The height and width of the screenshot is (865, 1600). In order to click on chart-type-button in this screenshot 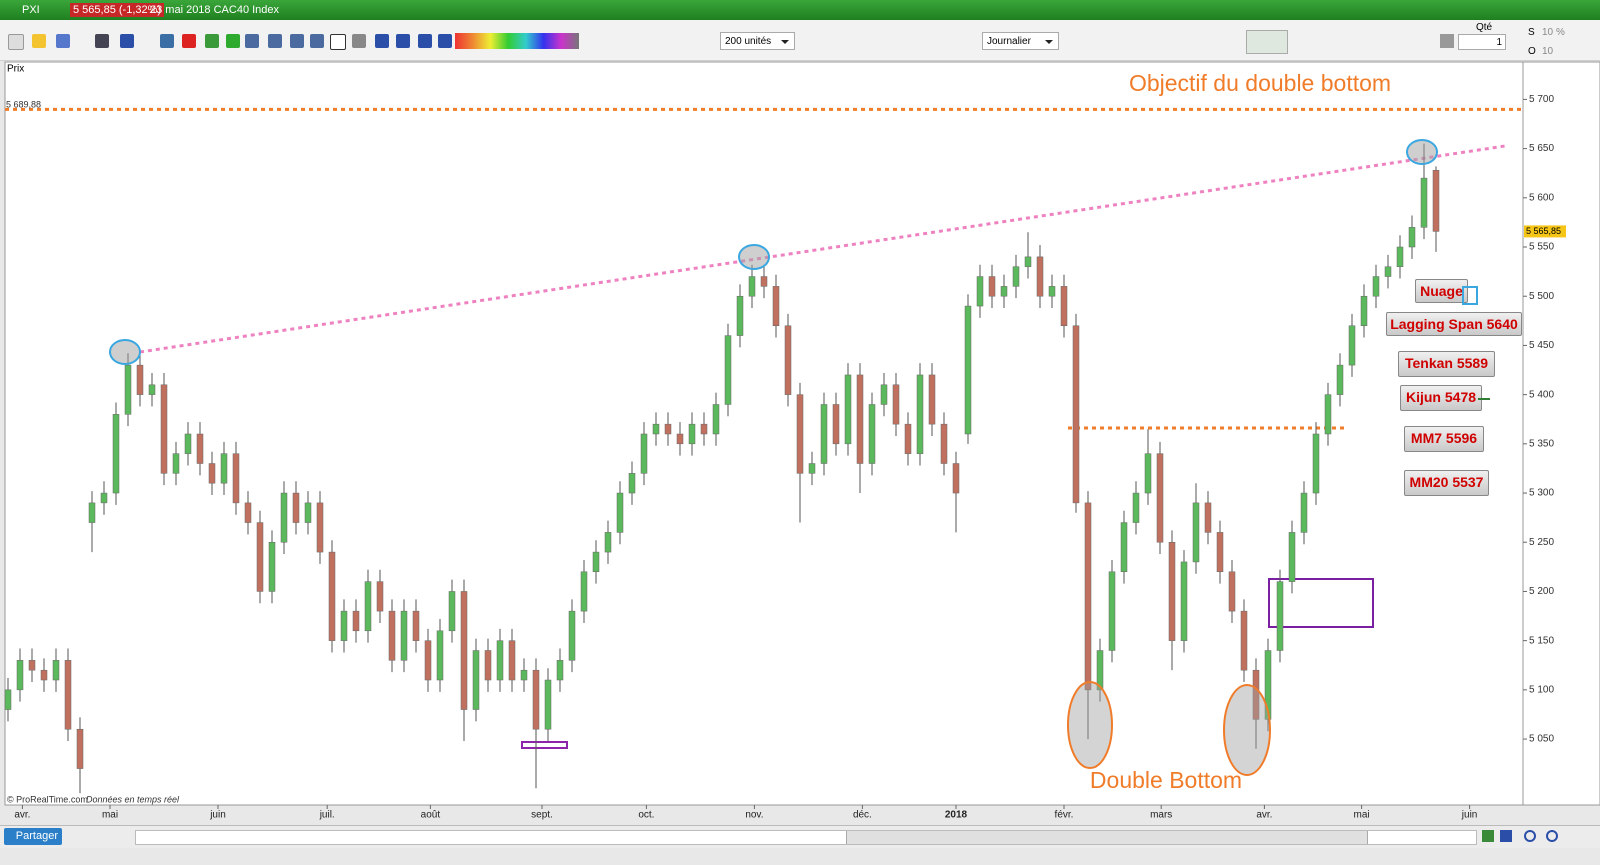, I will do `click(1267, 42)`.